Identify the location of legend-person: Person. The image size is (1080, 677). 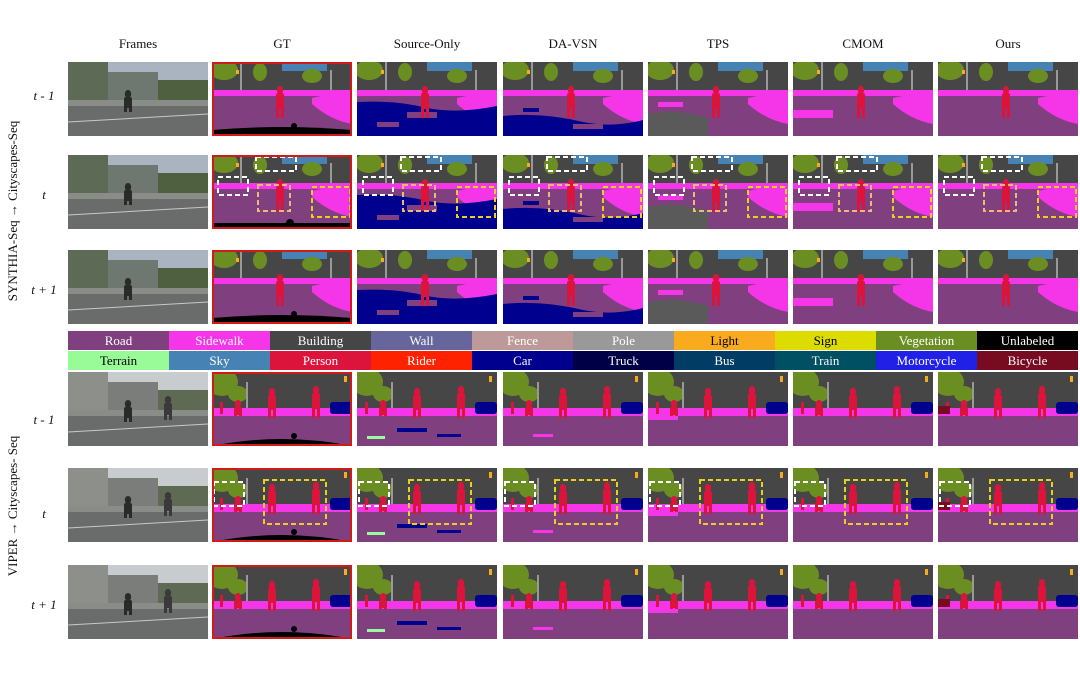
(320, 360).